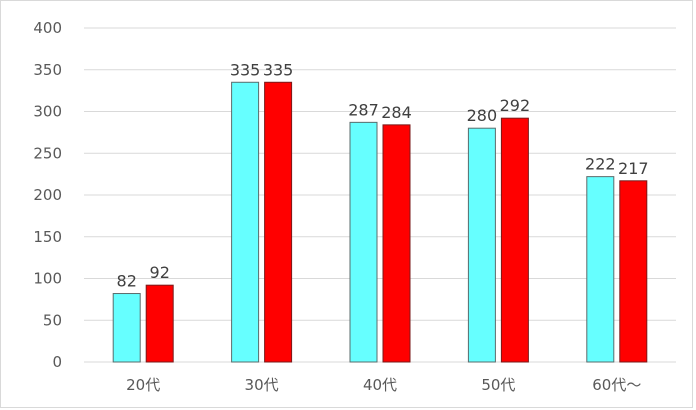 The image size is (696, 410). I want to click on data-label: 92, so click(160, 272).